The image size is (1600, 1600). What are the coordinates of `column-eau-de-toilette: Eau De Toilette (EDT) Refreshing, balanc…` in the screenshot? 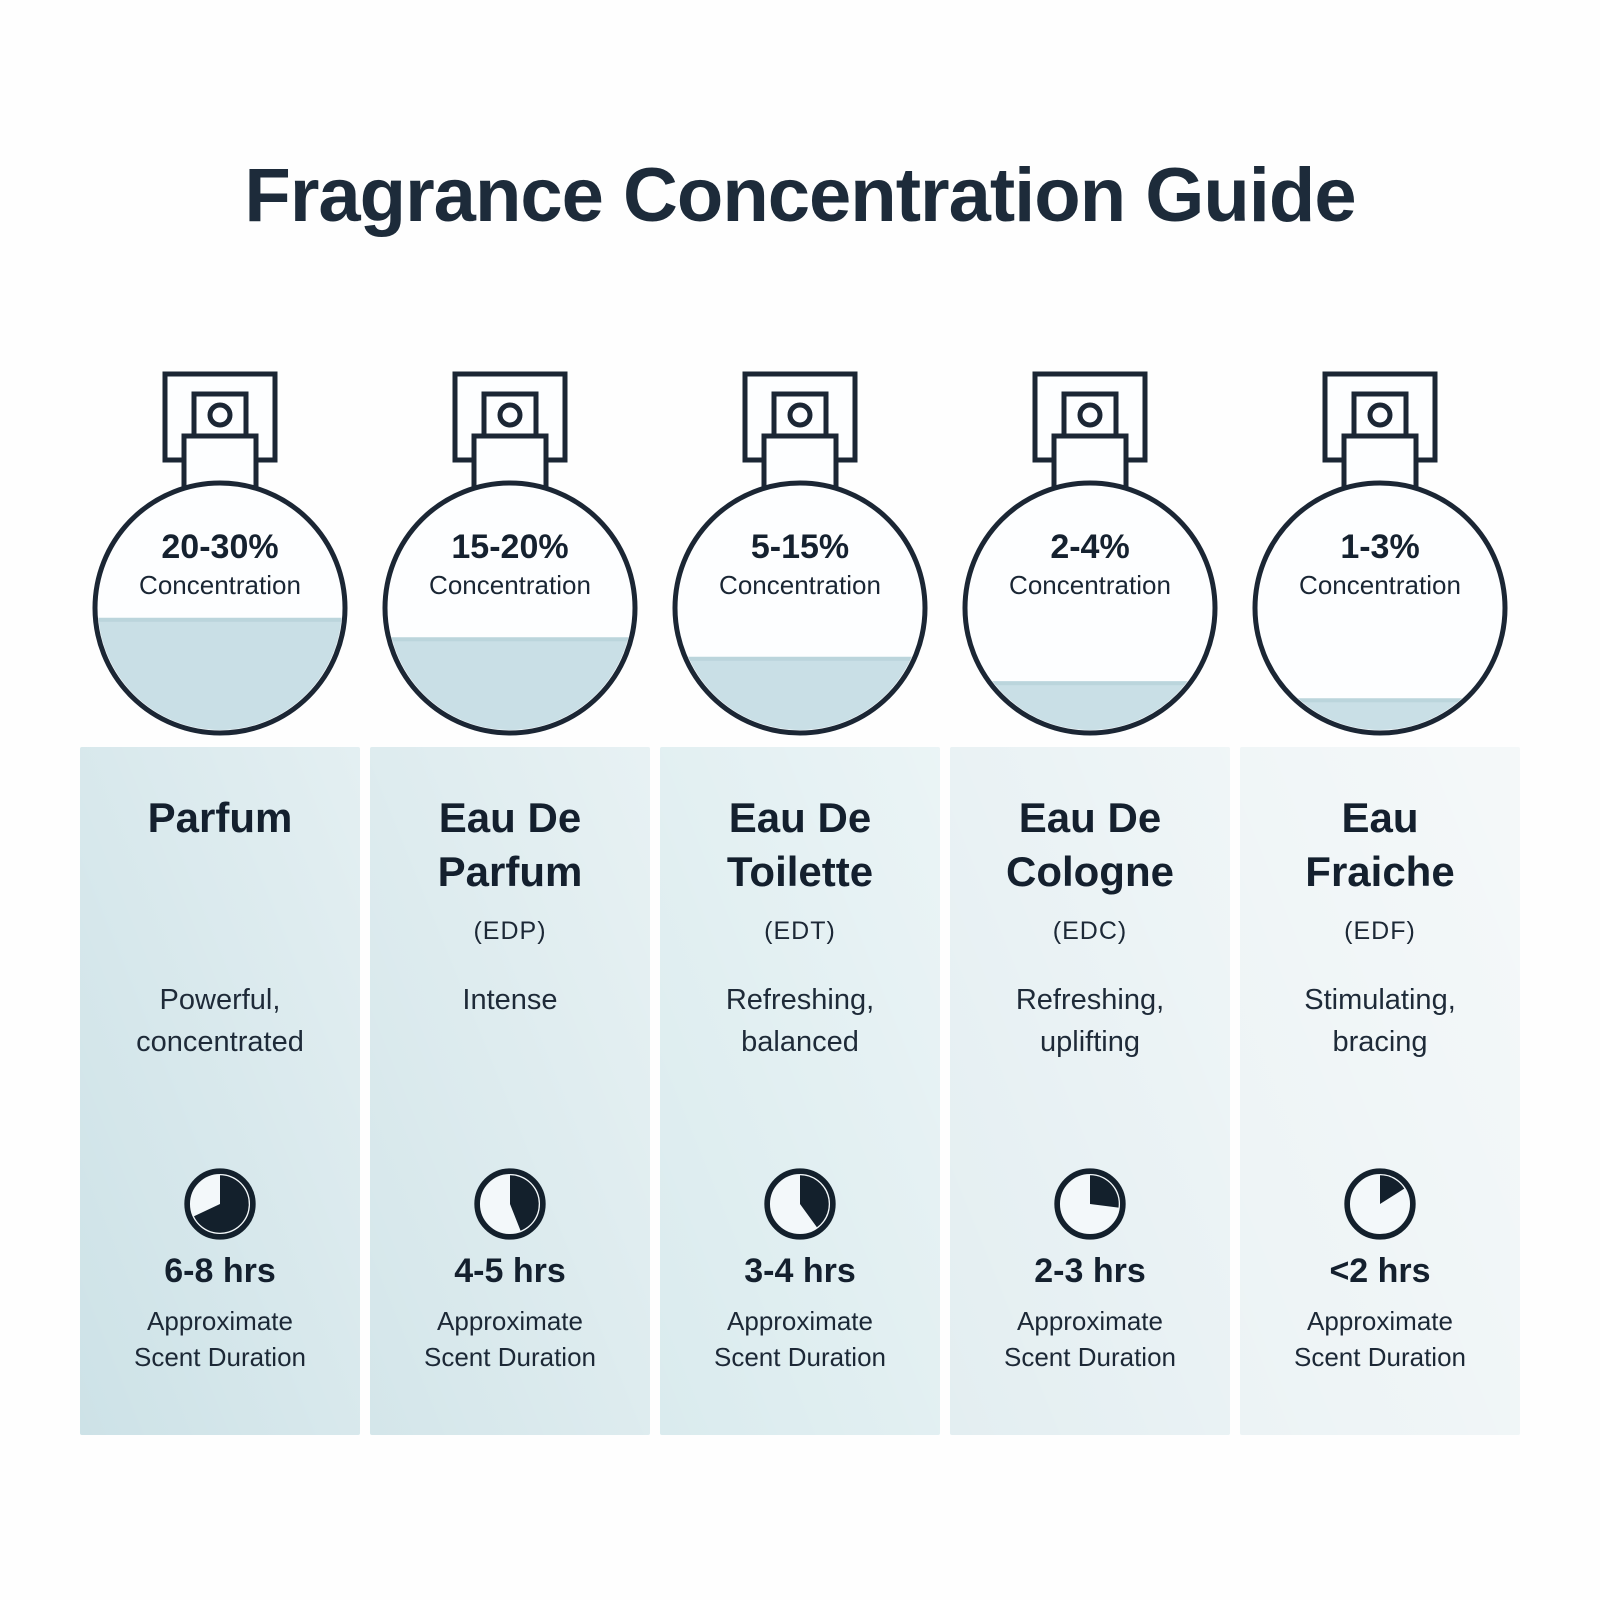 It's located at (800, 1091).